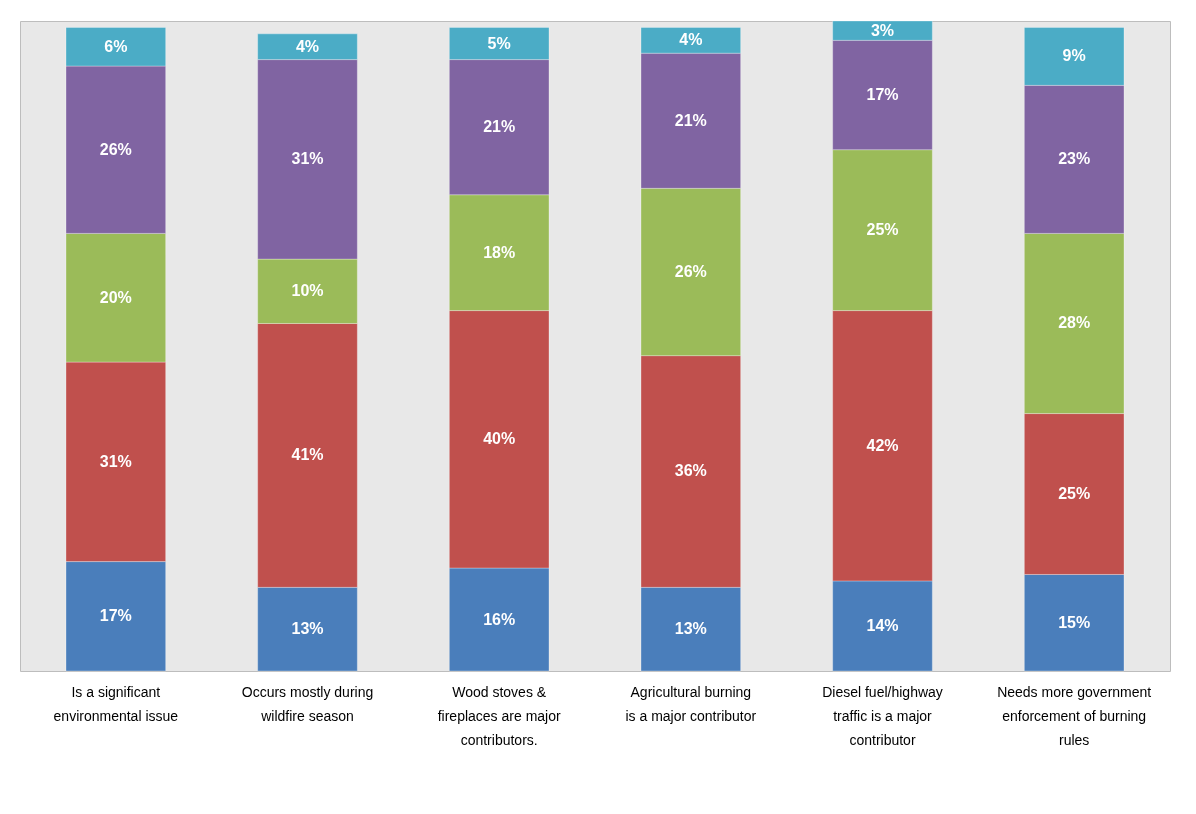  I want to click on data-label: 6%, so click(116, 46).